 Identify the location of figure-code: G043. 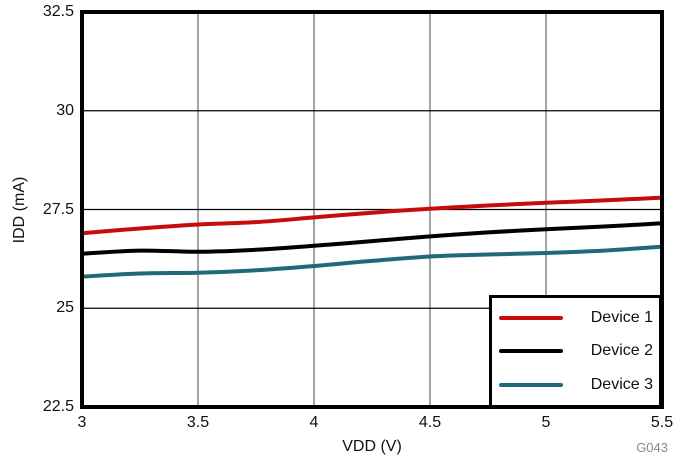
(652, 447).